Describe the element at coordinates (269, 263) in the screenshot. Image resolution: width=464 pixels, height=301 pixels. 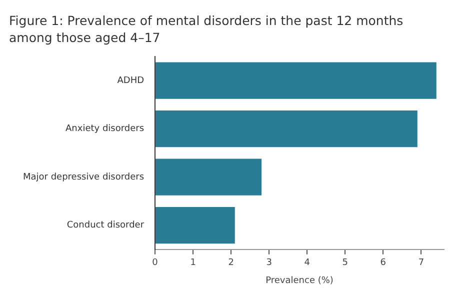
I see `x-tick-label: 3` at that location.